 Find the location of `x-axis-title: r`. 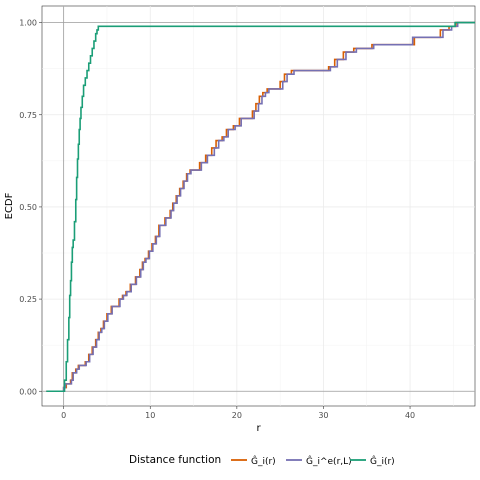

x-axis-title: r is located at coordinates (258, 428).